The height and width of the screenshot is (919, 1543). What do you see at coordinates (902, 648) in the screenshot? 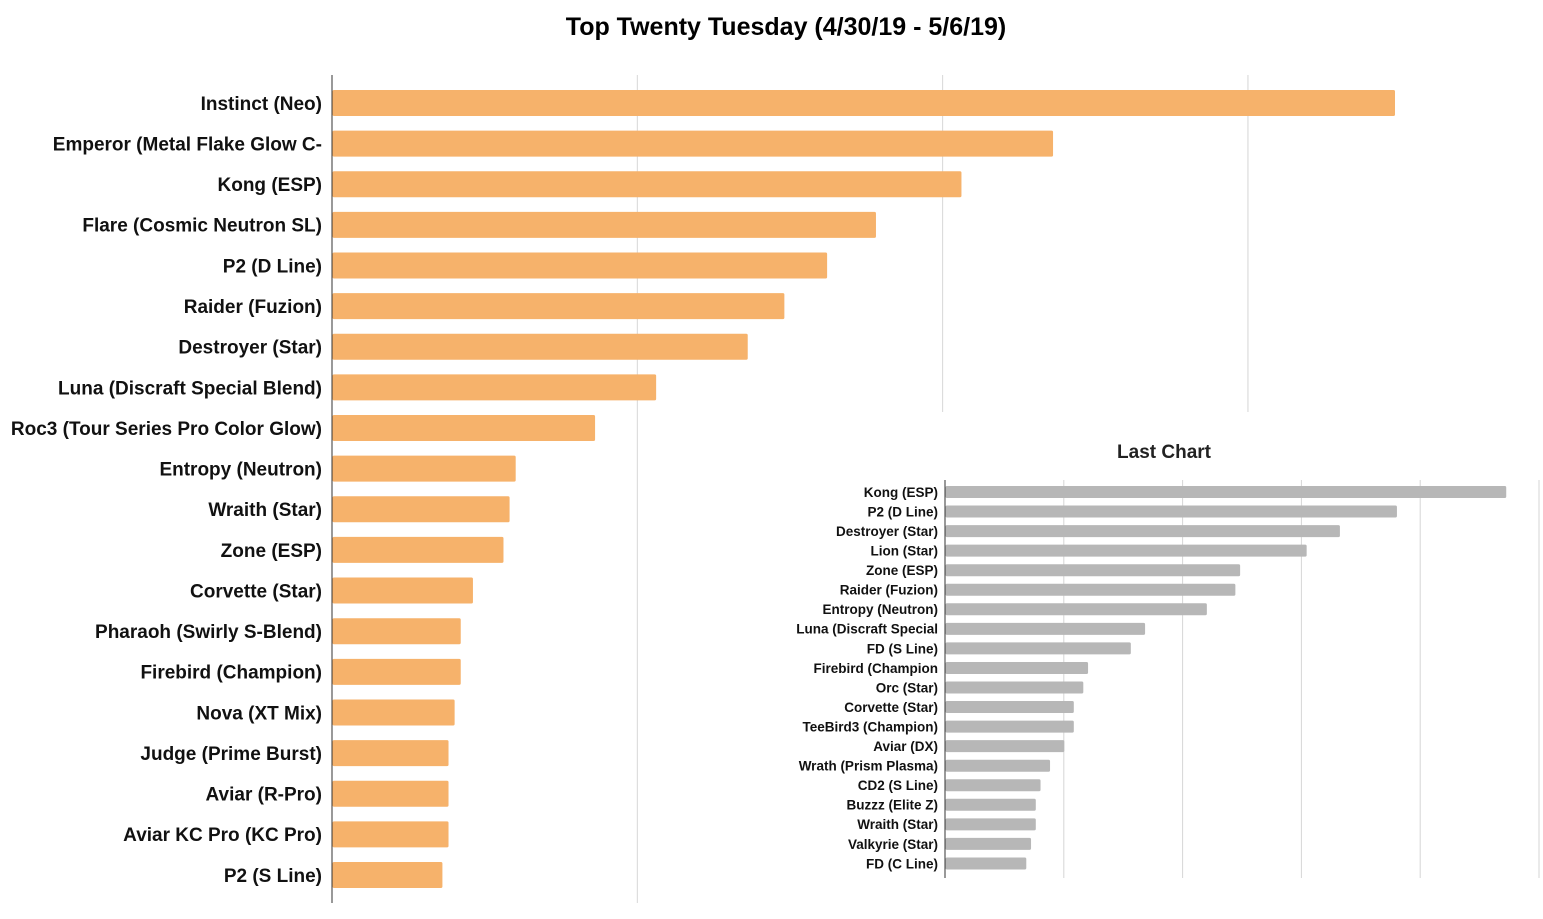
I see `inset-chart-category-label: FD (S Line)` at bounding box center [902, 648].